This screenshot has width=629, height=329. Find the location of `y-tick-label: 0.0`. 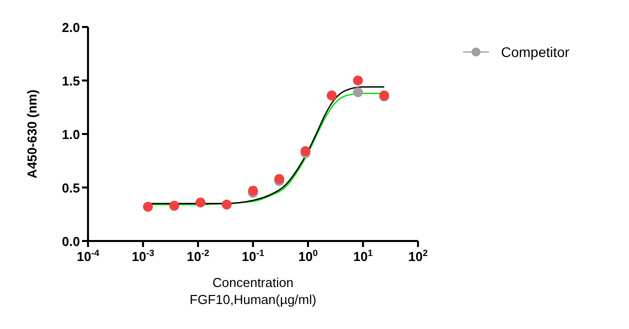

y-tick-label: 0.0 is located at coordinates (71, 241).